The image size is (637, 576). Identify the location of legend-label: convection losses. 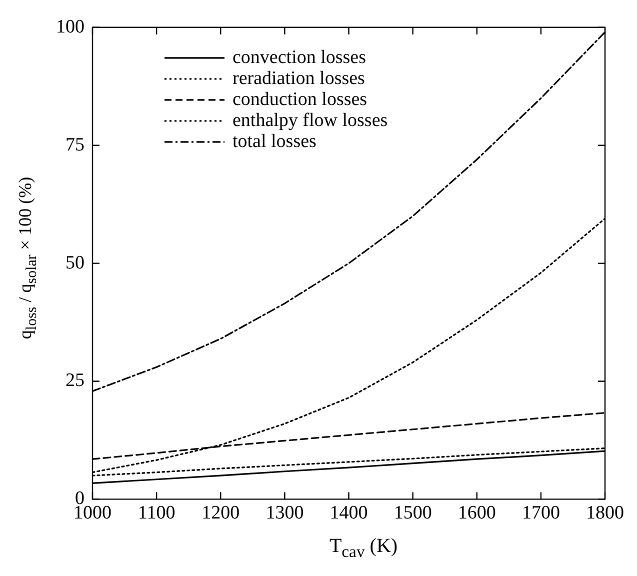
(299, 57).